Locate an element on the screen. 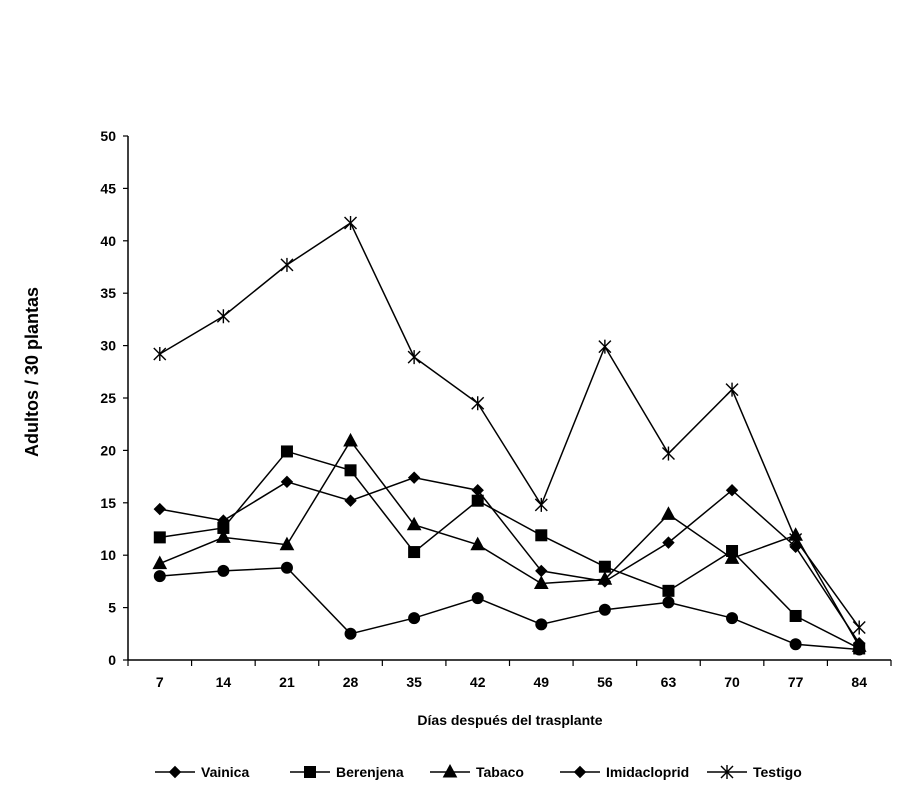  x-tick-label: 63 is located at coordinates (669, 682).